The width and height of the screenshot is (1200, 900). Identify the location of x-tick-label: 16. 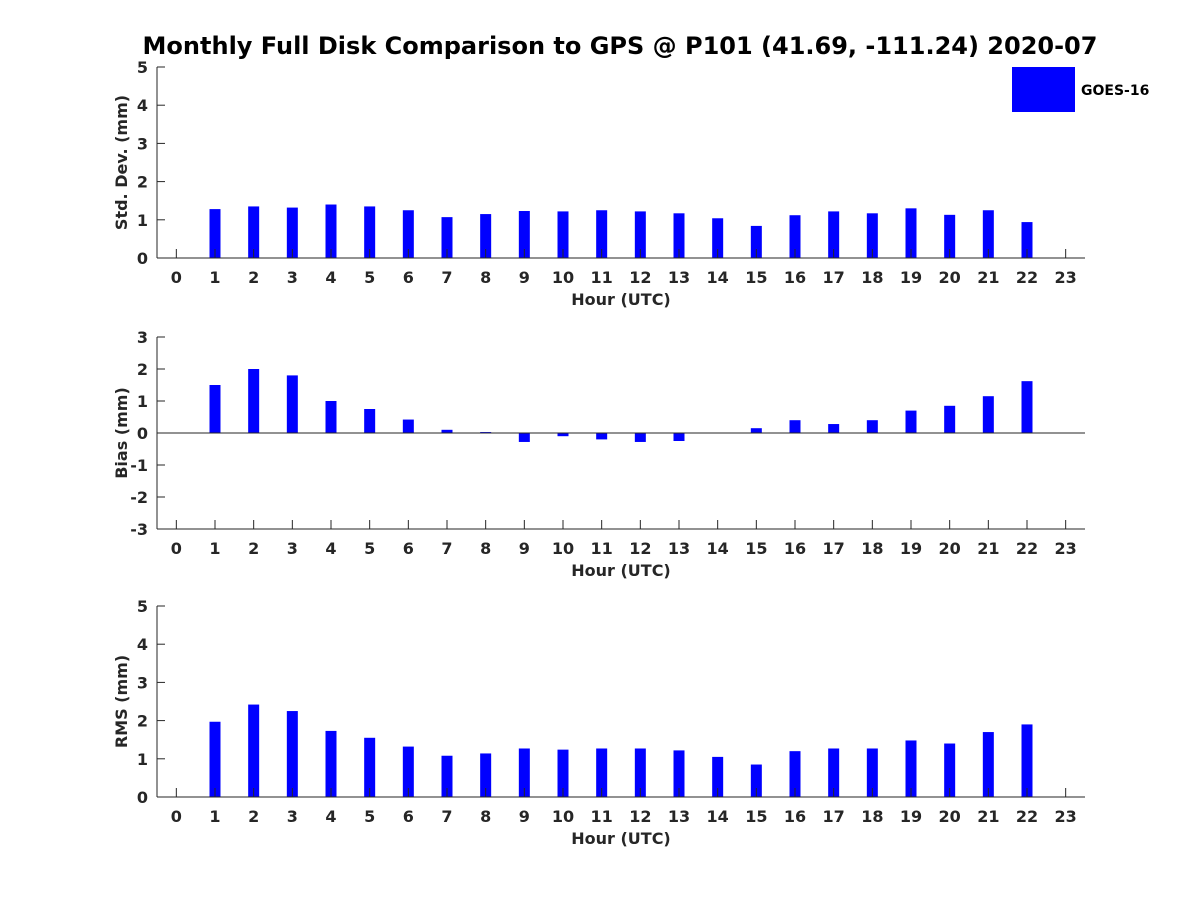
(795, 277).